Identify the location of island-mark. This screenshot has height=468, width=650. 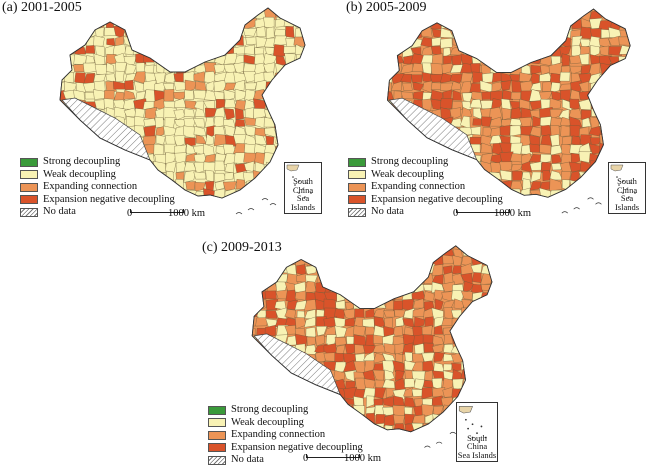
(251, 209).